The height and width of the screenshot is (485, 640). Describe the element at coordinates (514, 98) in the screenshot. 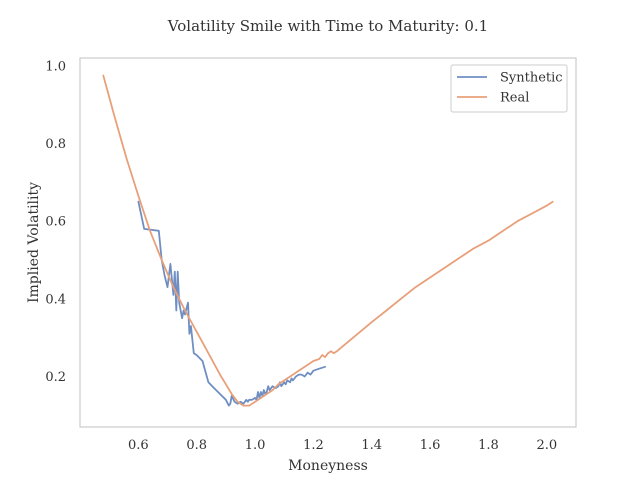

I see `legend-label: Real` at that location.